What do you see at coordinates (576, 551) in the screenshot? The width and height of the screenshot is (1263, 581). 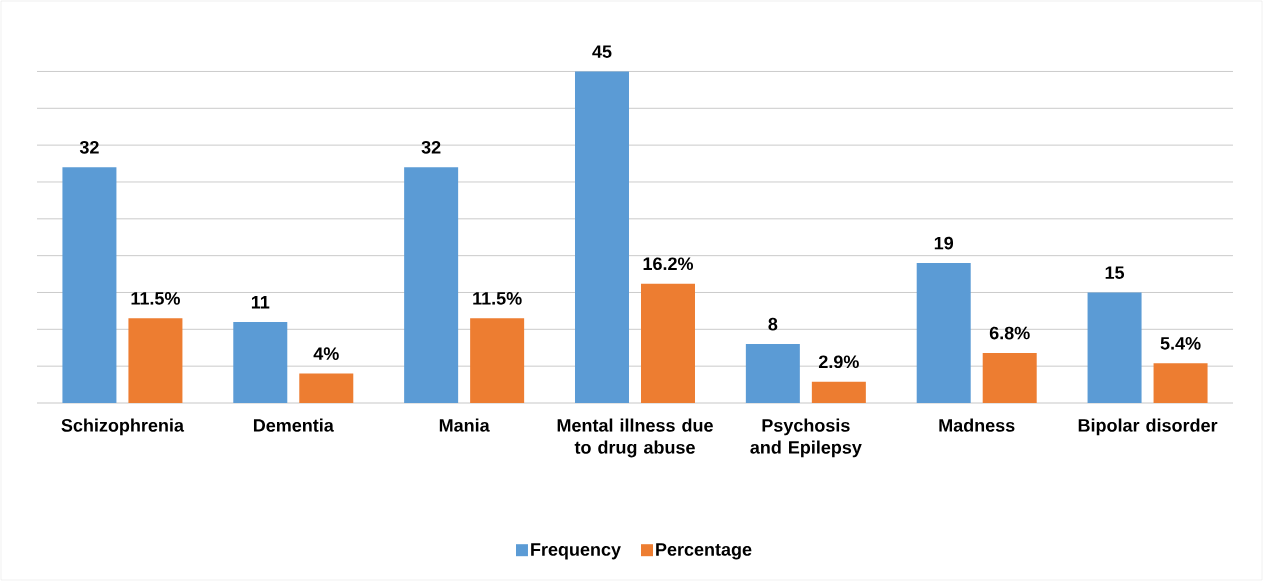 I see `legend-label: Frequency` at bounding box center [576, 551].